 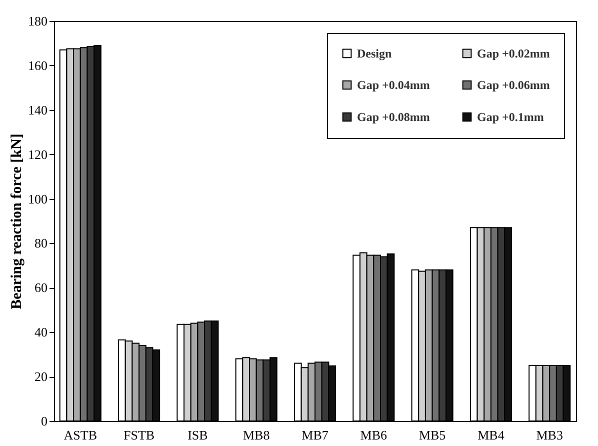 I want to click on legend-label: Gap +0.02mm, so click(x=513, y=53).